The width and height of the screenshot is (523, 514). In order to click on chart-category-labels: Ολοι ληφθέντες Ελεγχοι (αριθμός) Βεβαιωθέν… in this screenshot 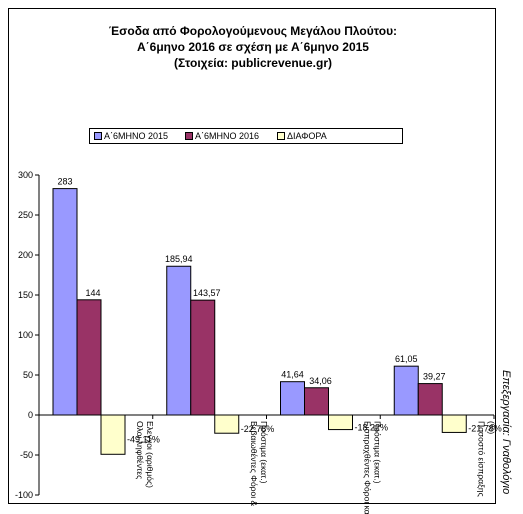, I will do `click(315, 467)`.